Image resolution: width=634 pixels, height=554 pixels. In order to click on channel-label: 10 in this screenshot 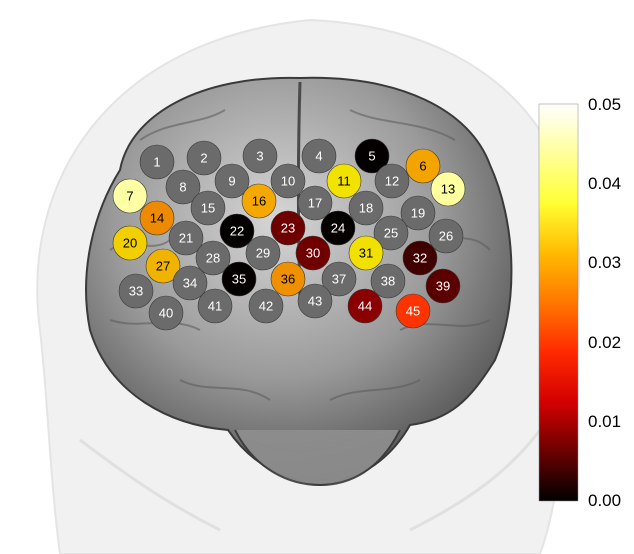, I will do `click(288, 181)`.